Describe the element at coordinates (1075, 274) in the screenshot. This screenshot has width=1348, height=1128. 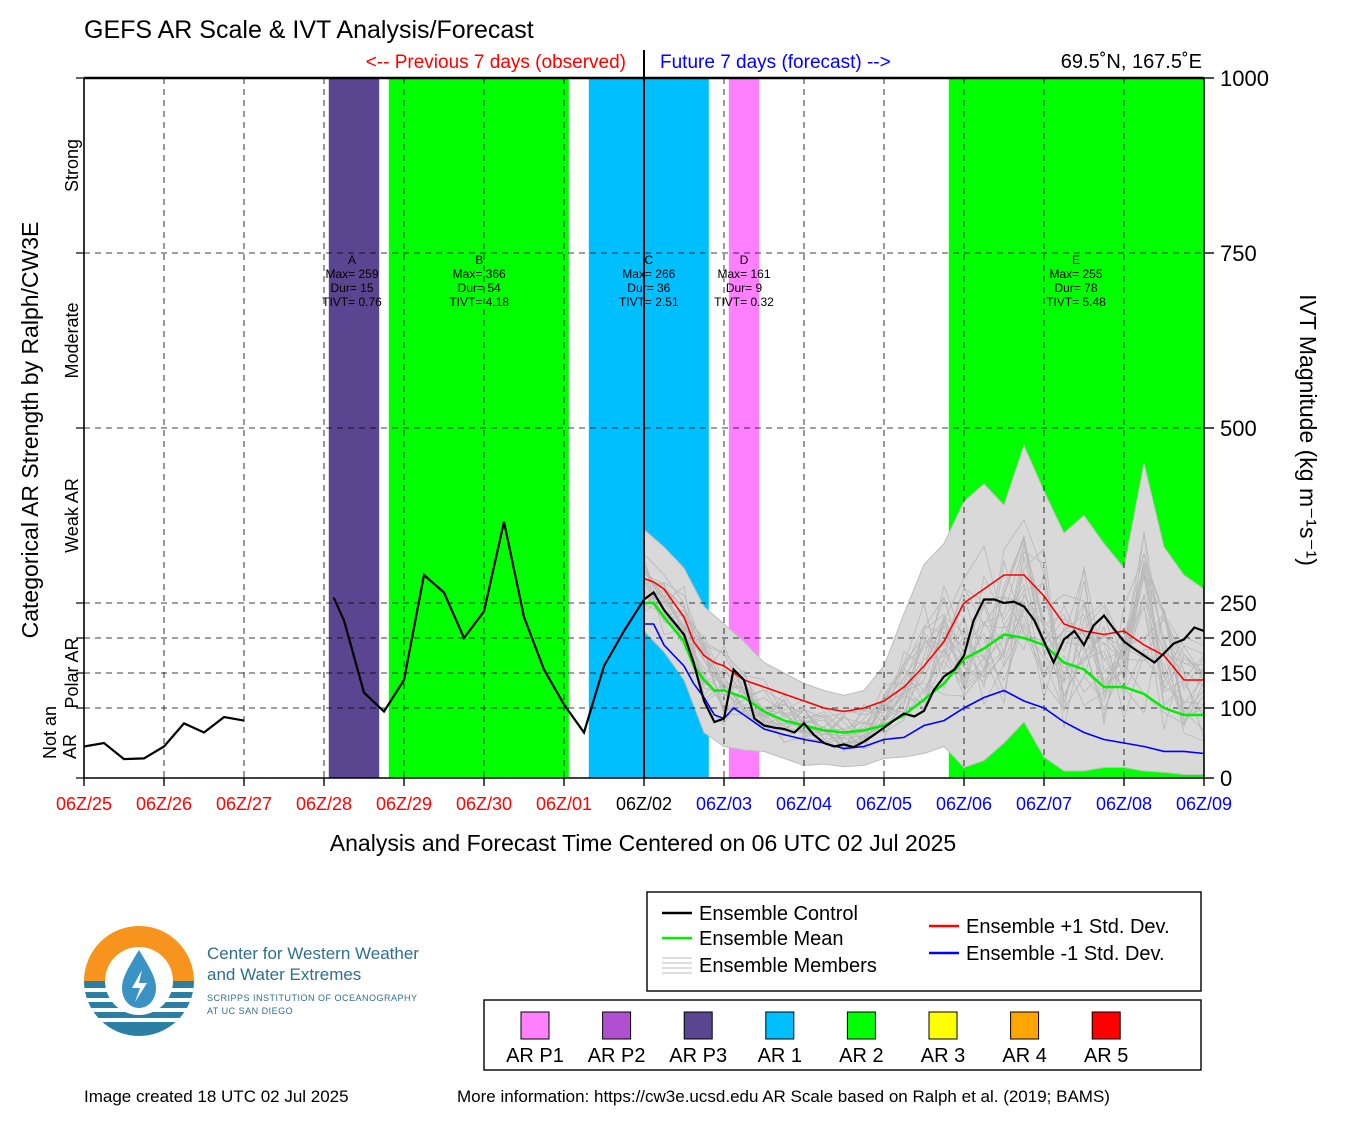
I see `ar-event-e-label: Max= 255` at that location.